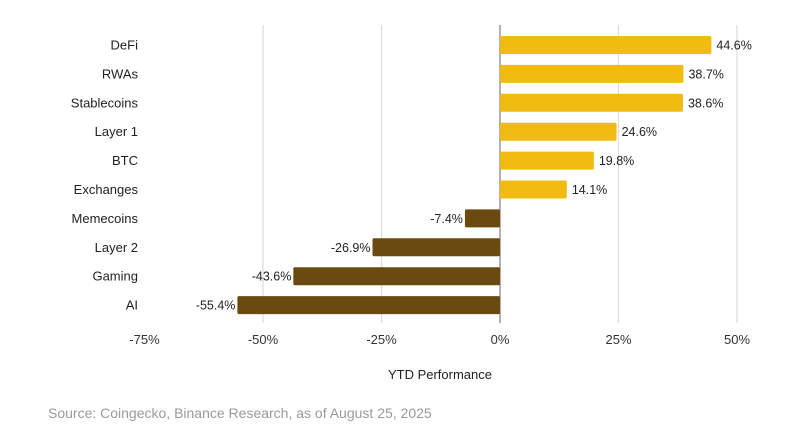  I want to click on data-label: 38.6%, so click(705, 103).